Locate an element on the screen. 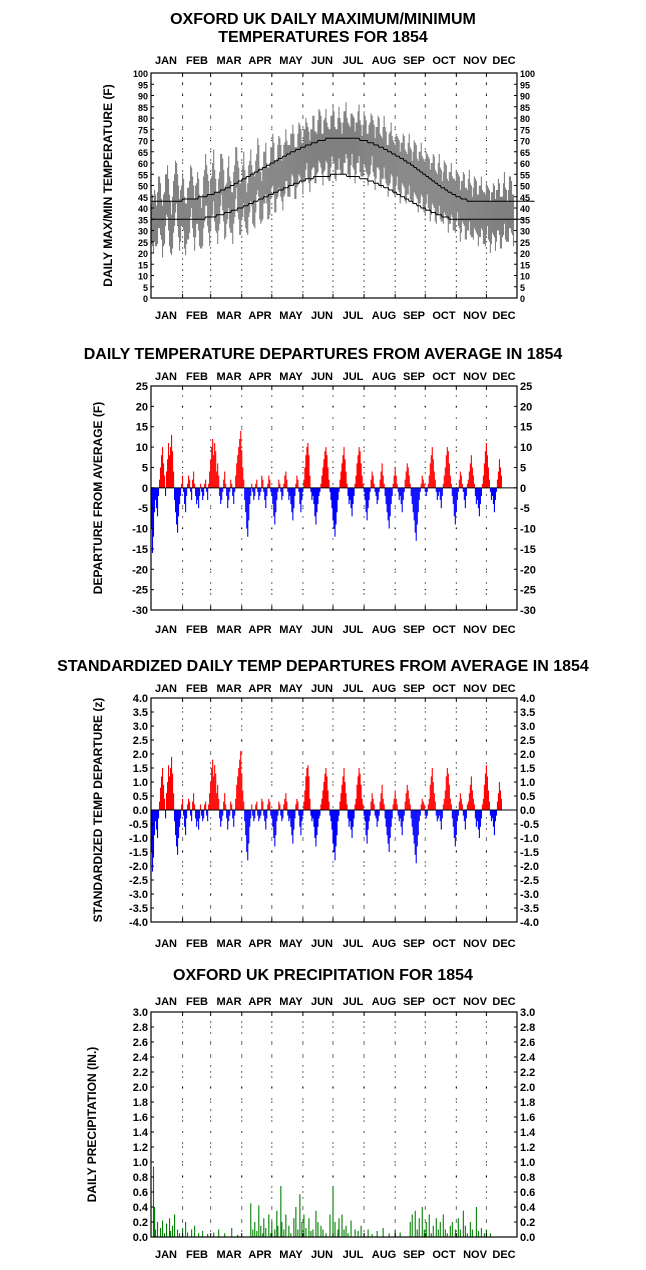  y-tick-label-left: -20 is located at coordinates (140, 570).